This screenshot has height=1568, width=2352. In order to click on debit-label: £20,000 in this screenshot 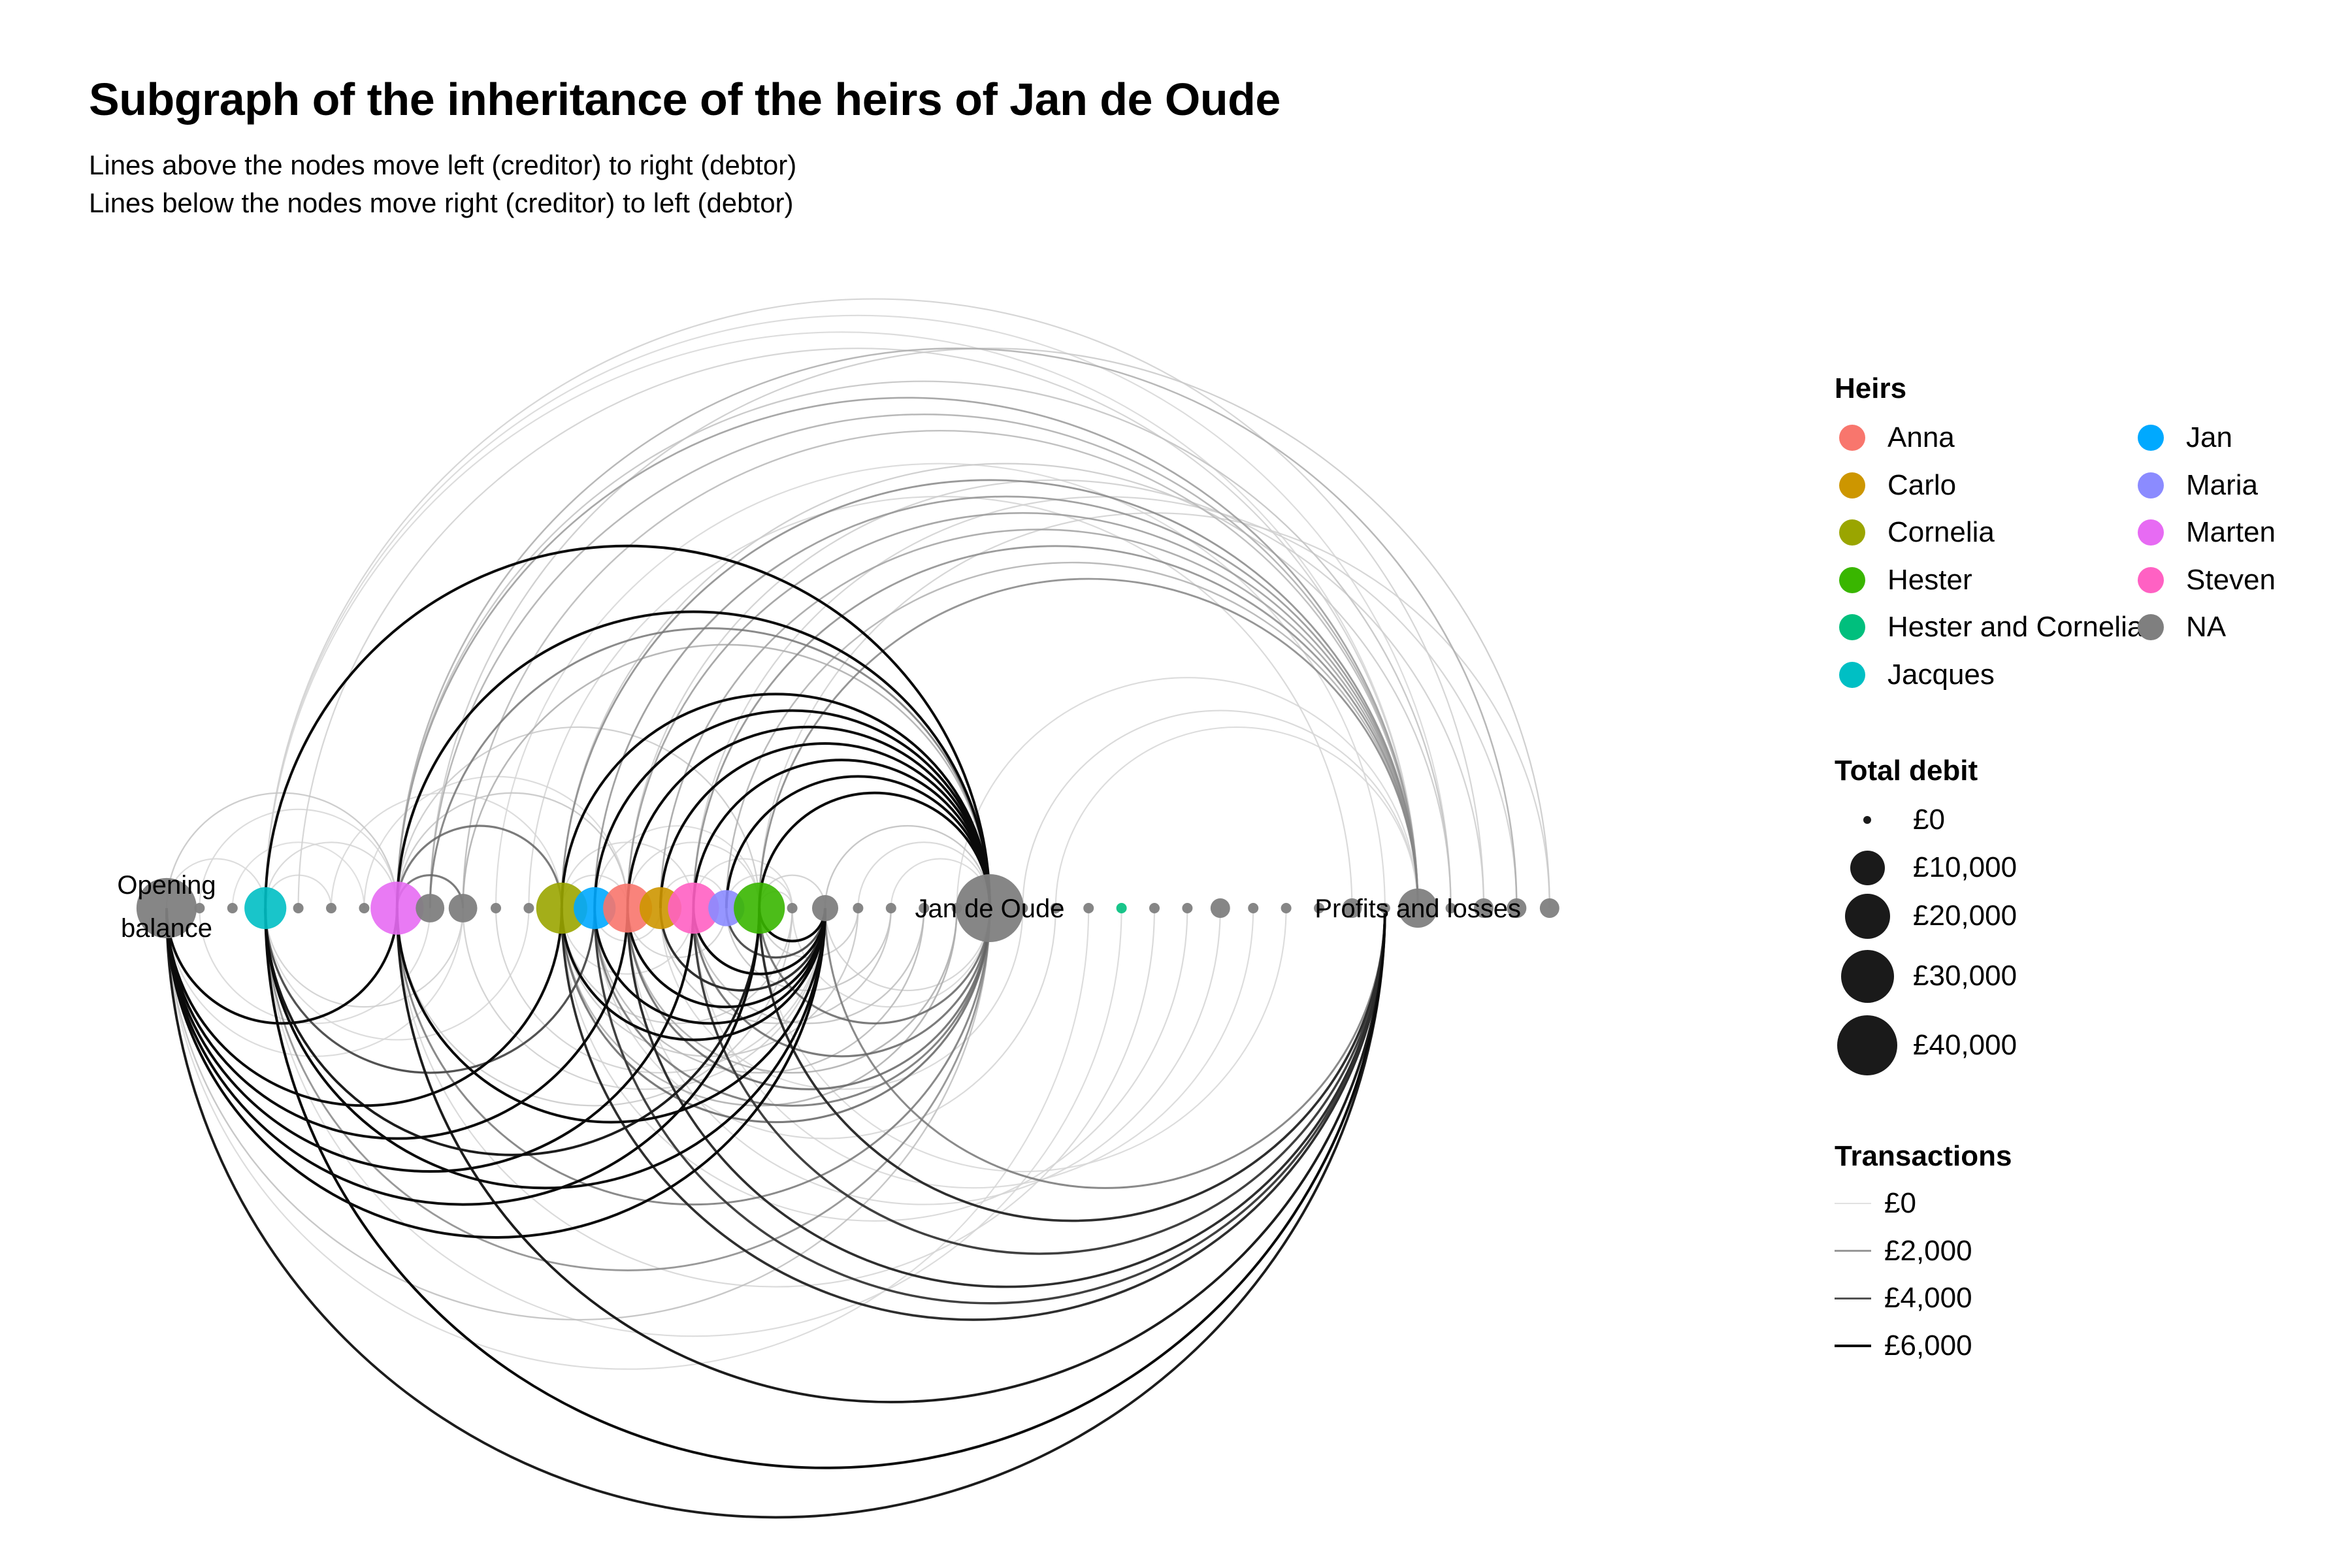, I will do `click(1965, 916)`.